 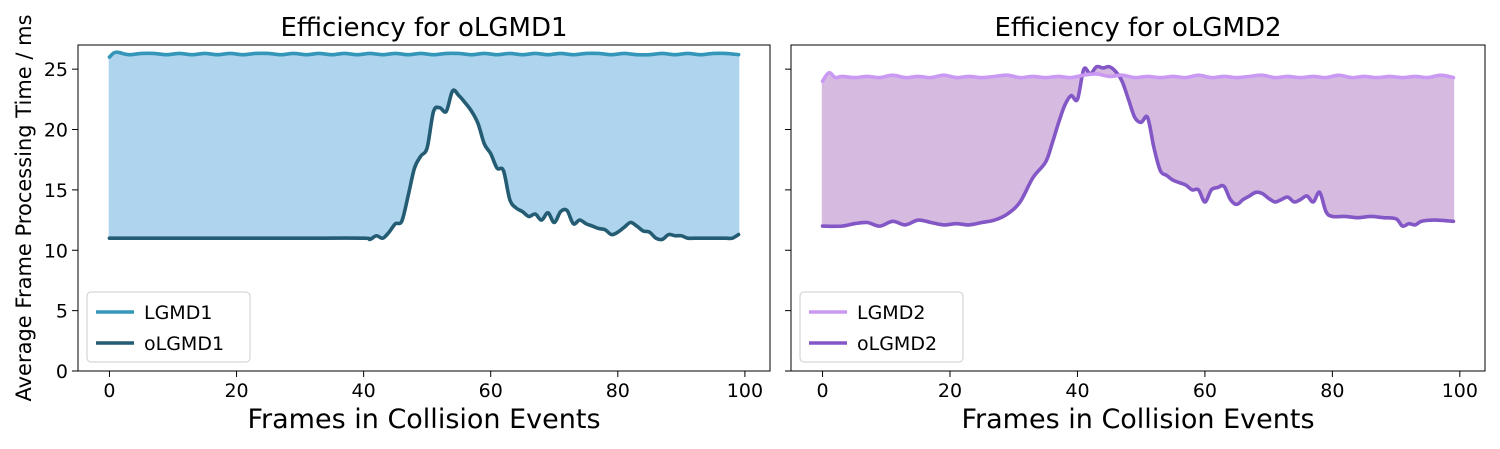 I want to click on series-line-lgmd1, so click(x=424, y=54).